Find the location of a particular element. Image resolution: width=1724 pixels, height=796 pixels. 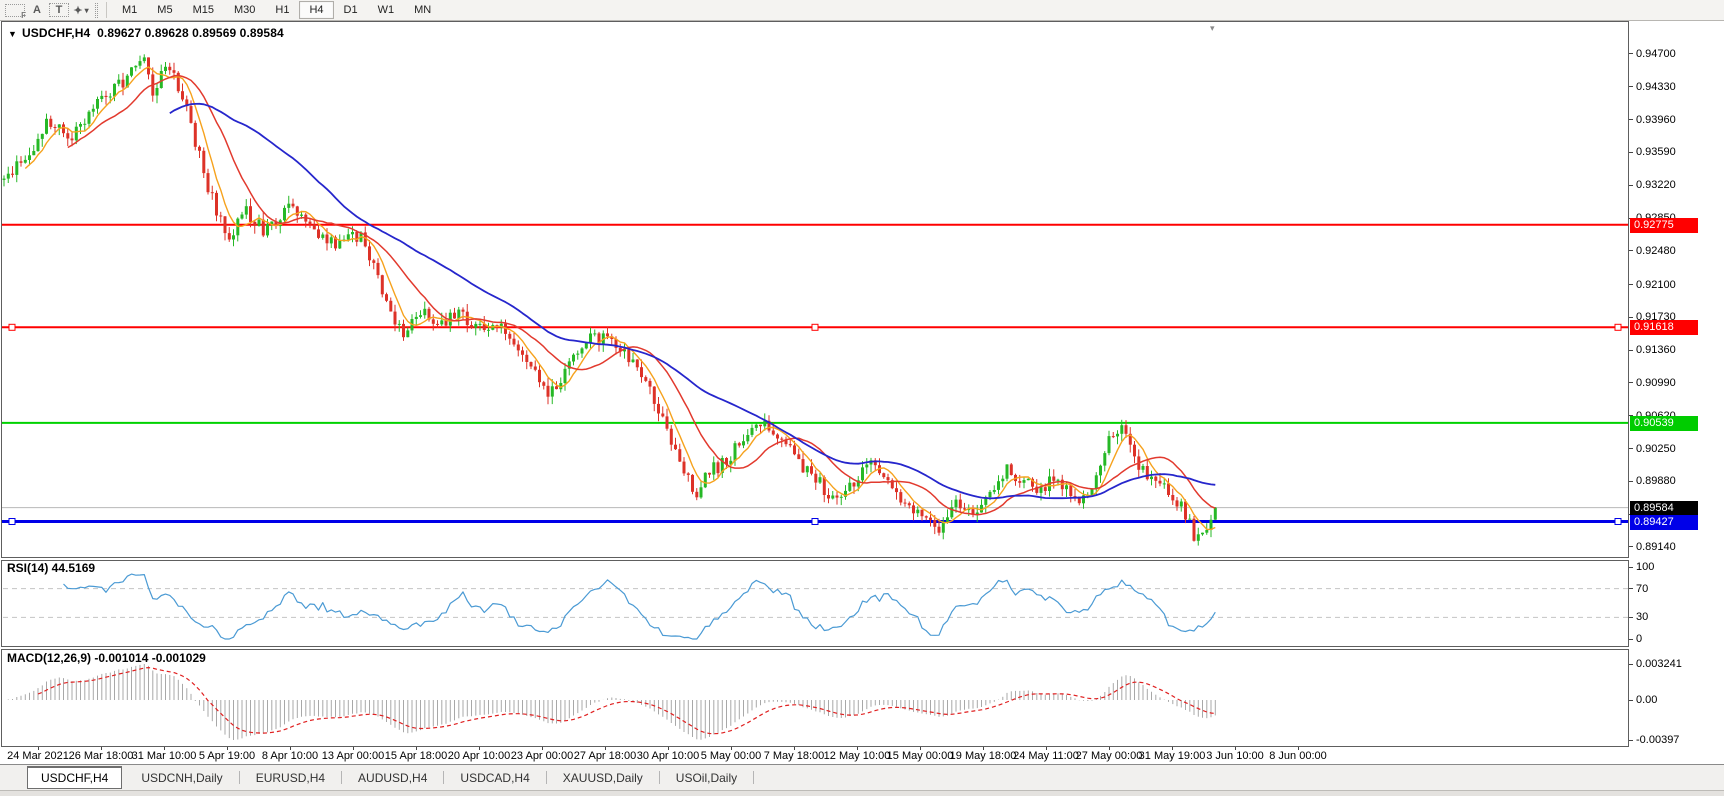

hline-price-label: 0.89427 is located at coordinates (1664, 522).